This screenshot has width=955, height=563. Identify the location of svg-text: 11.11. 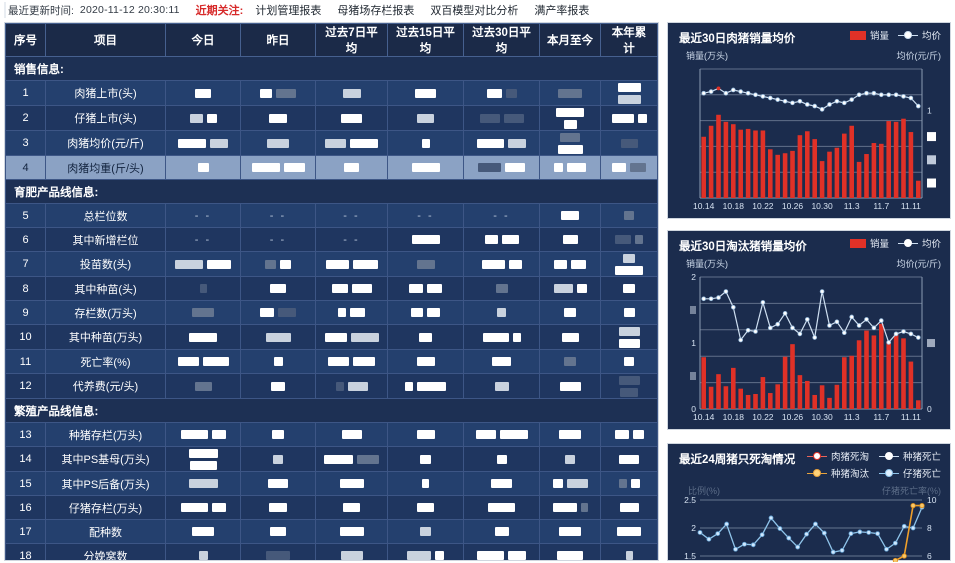
(911, 206).